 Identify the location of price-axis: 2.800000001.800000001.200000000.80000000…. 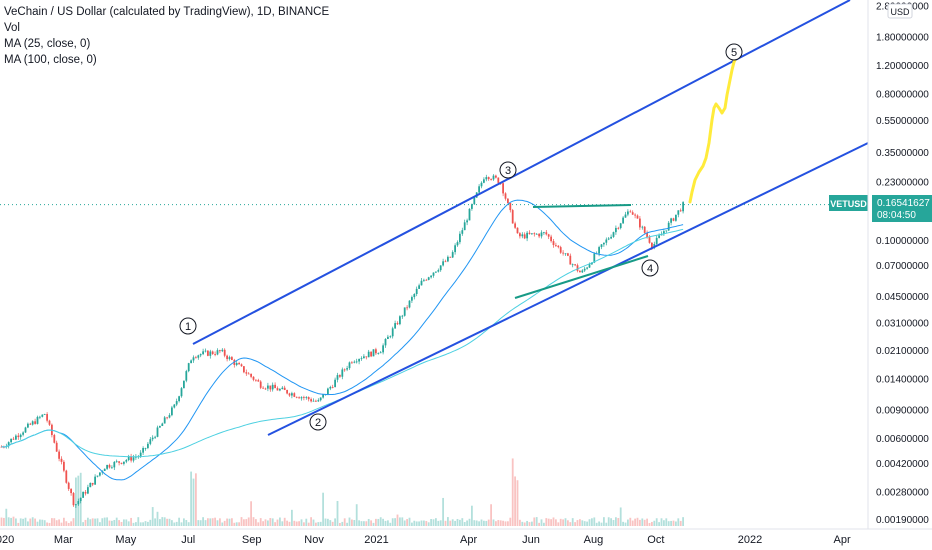
(902, 263).